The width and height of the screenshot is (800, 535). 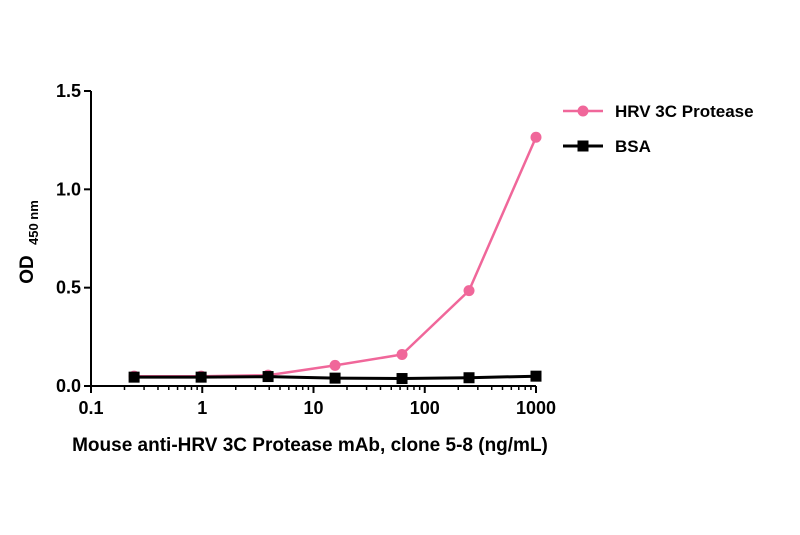 What do you see at coordinates (68, 288) in the screenshot?
I see `y-tick-label: 0.5` at bounding box center [68, 288].